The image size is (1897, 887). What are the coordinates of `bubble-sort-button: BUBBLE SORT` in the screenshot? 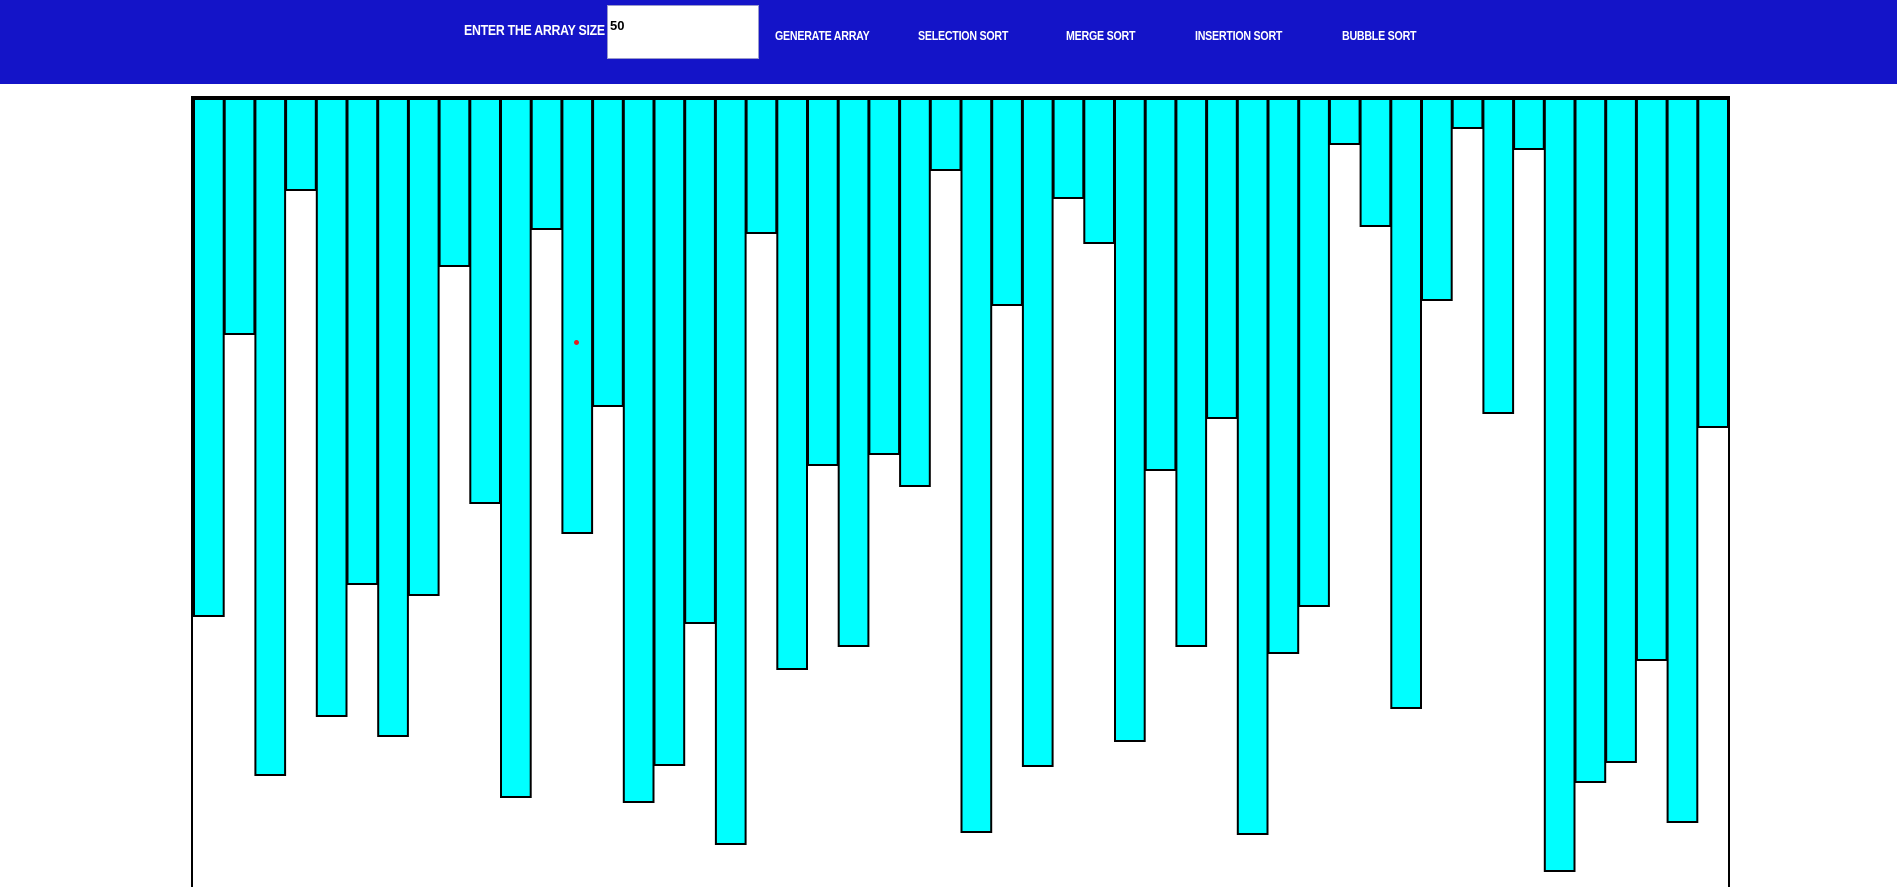 It's located at (1379, 35).